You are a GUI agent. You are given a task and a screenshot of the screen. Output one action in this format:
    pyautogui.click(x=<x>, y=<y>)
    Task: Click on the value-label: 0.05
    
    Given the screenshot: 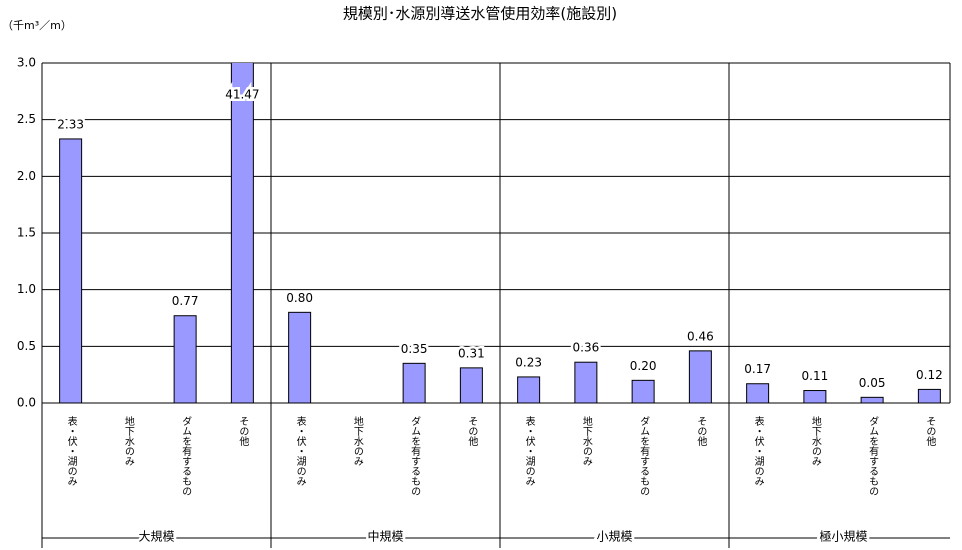 What is the action you would take?
    pyautogui.click(x=872, y=383)
    